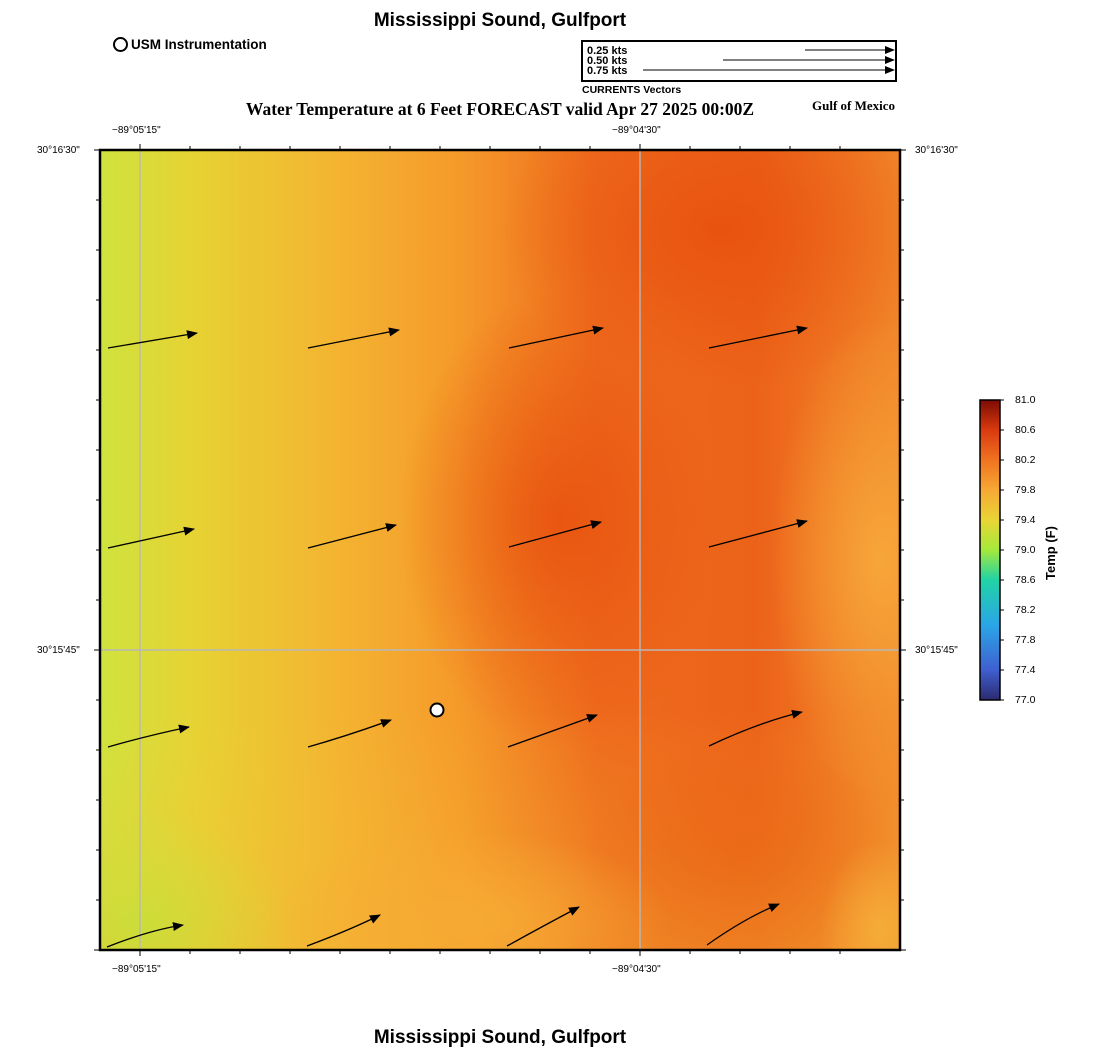 Image resolution: width=1100 pixels, height=1050 pixels. I want to click on lon-label-bottom-2: −89°04'30", so click(636, 969).